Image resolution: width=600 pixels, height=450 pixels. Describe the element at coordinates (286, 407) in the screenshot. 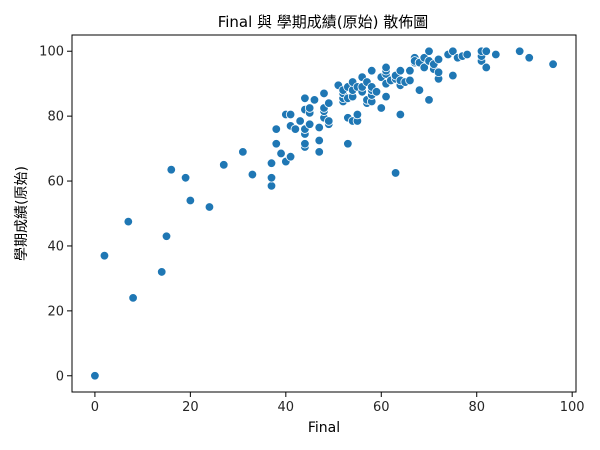

I see `x-tick-label: 40` at that location.